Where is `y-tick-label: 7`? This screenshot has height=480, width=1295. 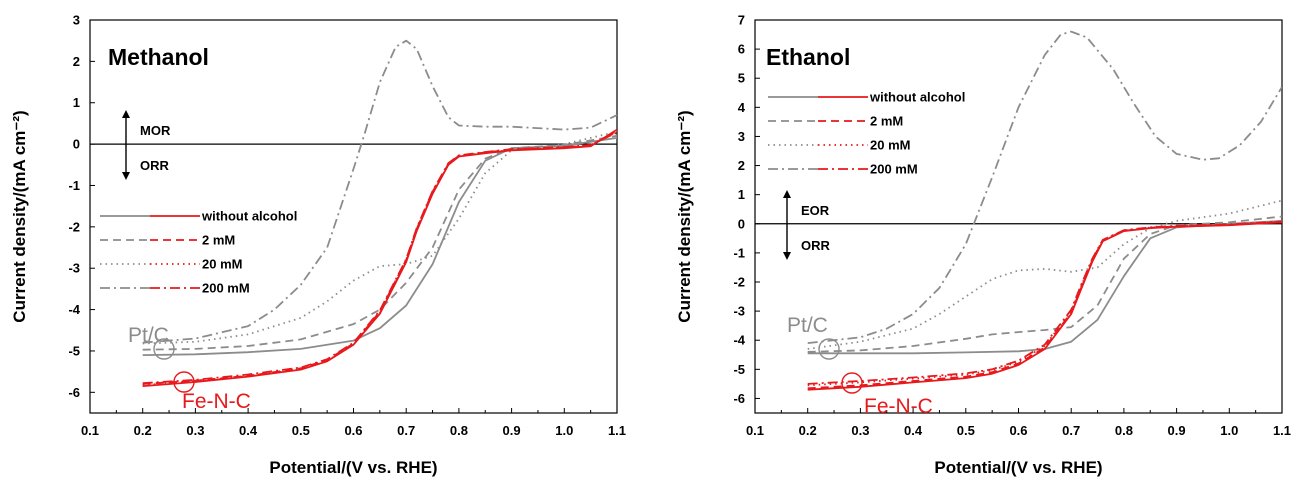
y-tick-label: 7 is located at coordinates (741, 20).